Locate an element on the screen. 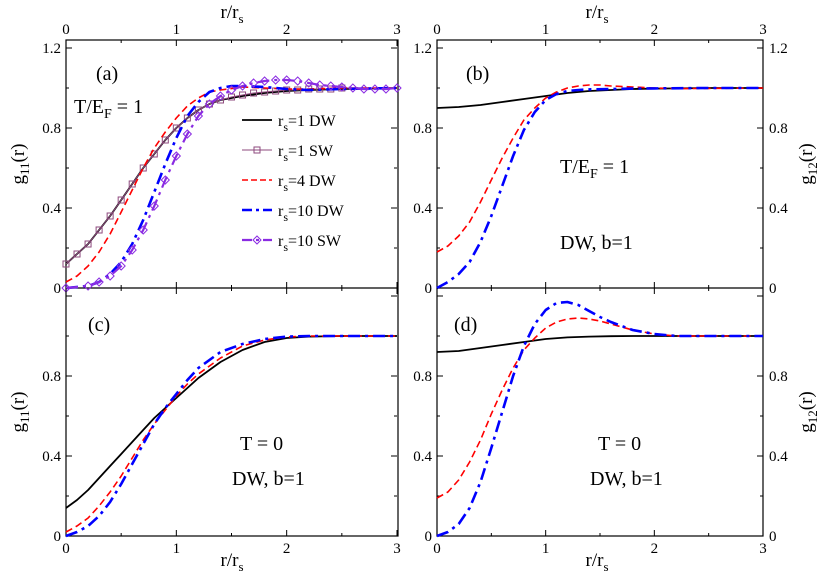 This screenshot has width=830, height=577. legend-post: =1 DW is located at coordinates (312, 121).